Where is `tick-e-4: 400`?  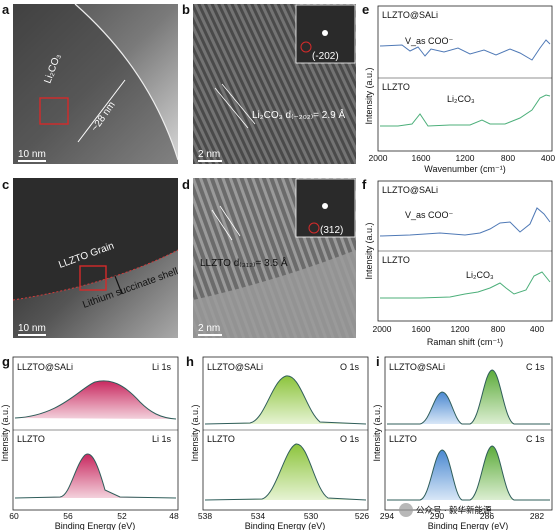 tick-e-4: 400 is located at coordinates (548, 158).